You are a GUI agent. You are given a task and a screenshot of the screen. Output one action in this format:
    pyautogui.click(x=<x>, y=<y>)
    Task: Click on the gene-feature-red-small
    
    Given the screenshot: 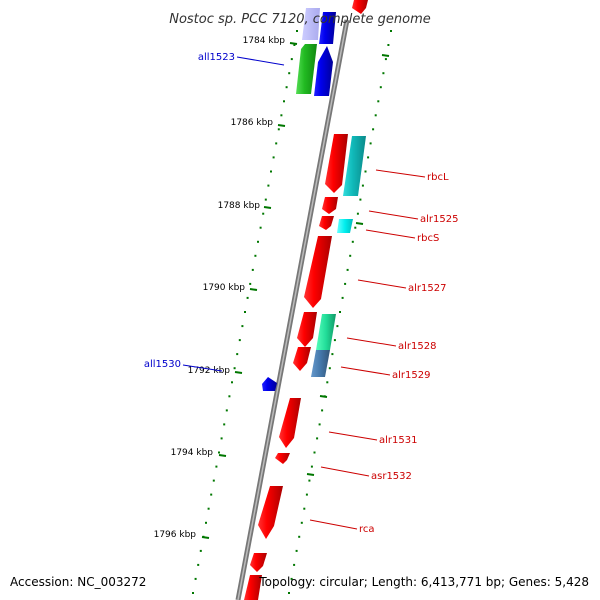 What is the action you would take?
    pyautogui.click(x=326, y=223)
    